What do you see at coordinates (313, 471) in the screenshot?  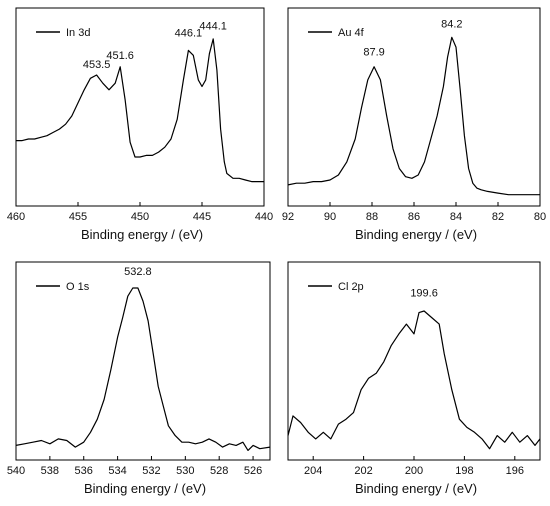 I see `x-tick-label: 204` at bounding box center [313, 471].